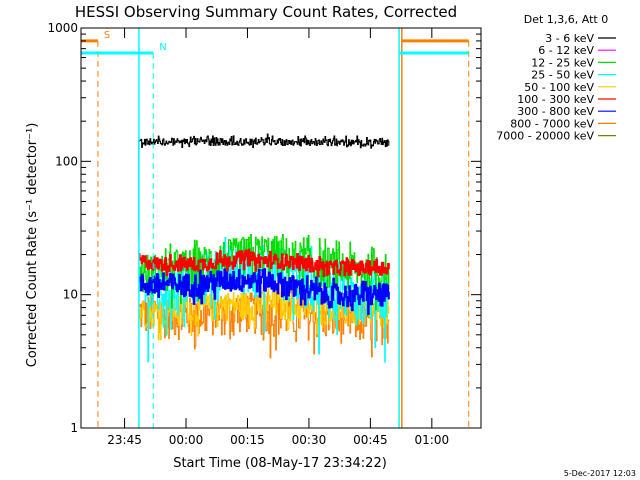 The width and height of the screenshot is (640, 480). I want to click on series-line-3-6kev, so click(264, 184).